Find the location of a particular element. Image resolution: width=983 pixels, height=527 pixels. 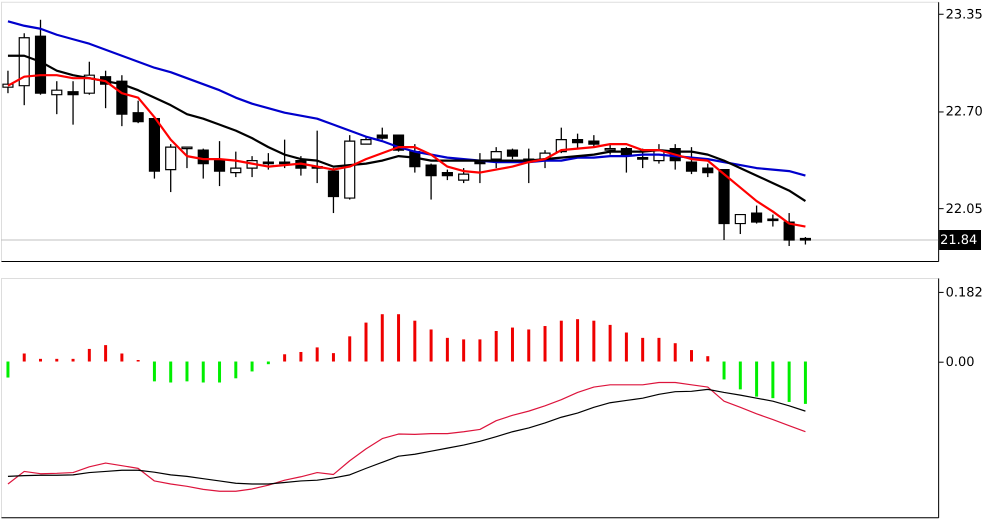

y-tick-label: 22.05 is located at coordinates (964, 210).